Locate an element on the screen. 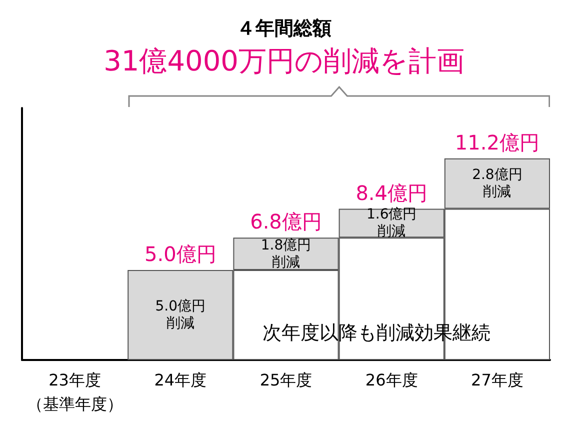 Image resolution: width=568 pixels, height=432 pixels. data-label: 1.6億円削減 is located at coordinates (391, 223).